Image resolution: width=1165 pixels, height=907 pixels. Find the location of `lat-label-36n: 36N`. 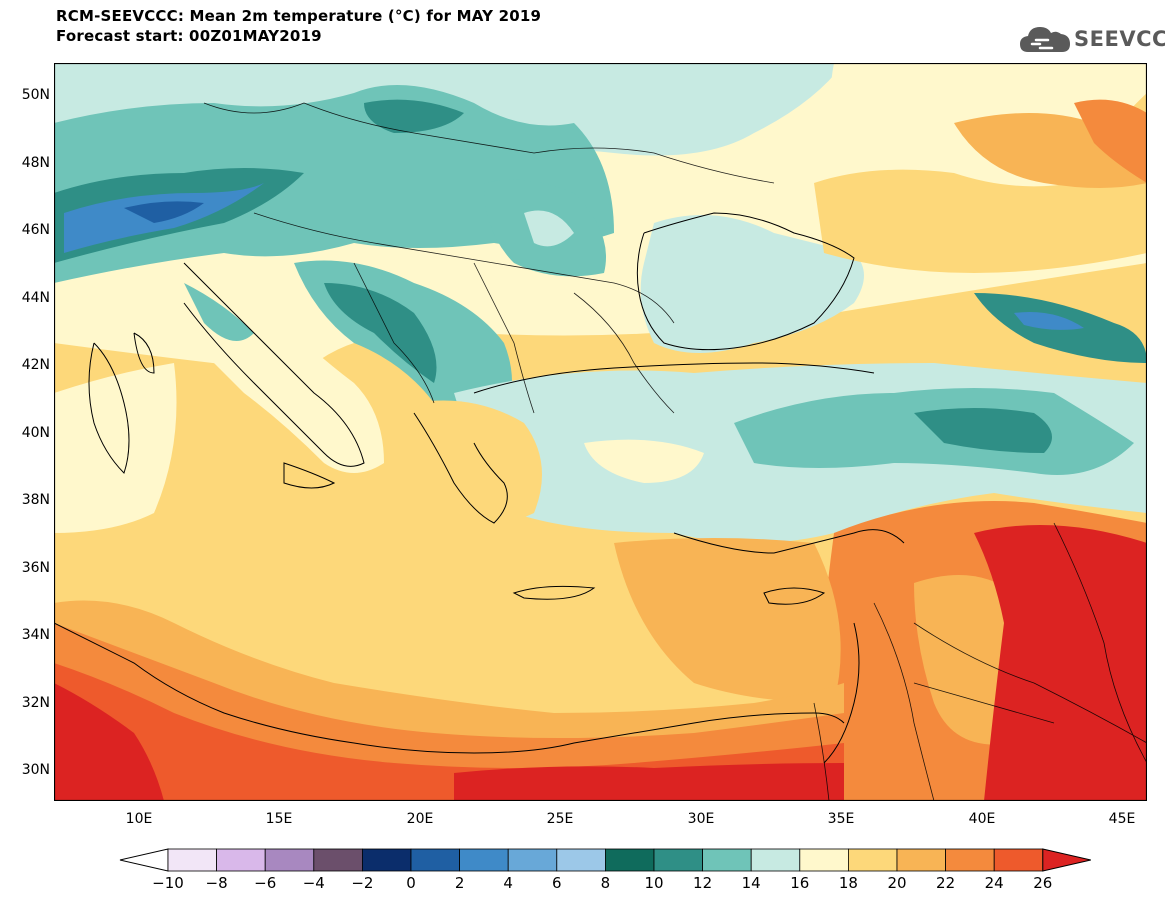

lat-label-36n: 36N is located at coordinates (35, 568).